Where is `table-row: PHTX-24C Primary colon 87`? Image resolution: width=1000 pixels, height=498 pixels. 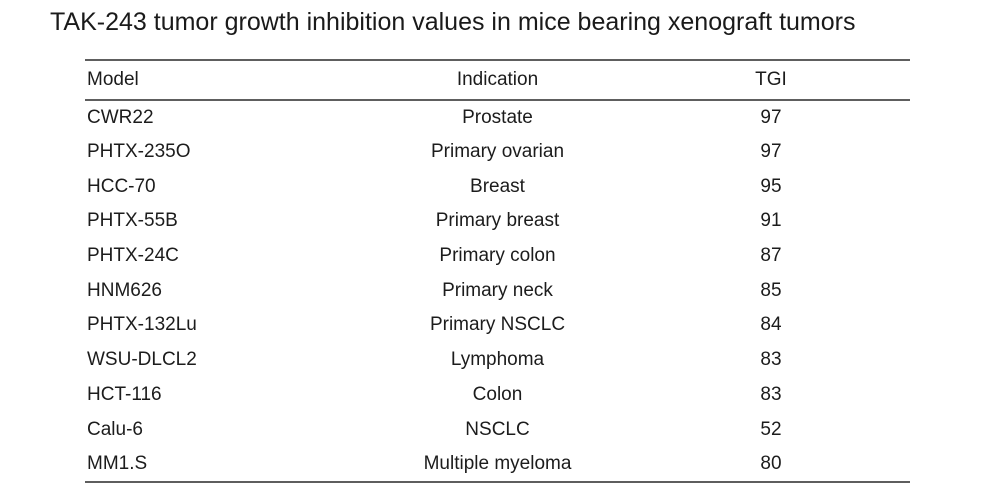 table-row: PHTX-24C Primary colon 87 is located at coordinates (497, 256).